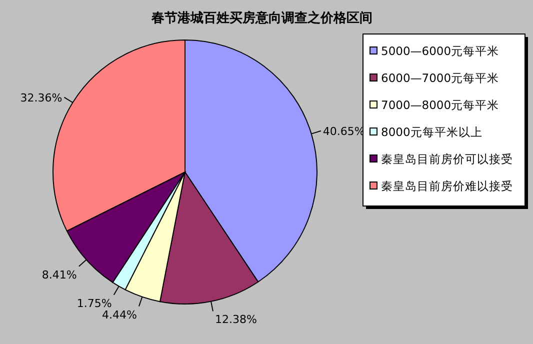 This screenshot has height=344, width=533. I want to click on data-label: 40.65%, so click(343, 131).